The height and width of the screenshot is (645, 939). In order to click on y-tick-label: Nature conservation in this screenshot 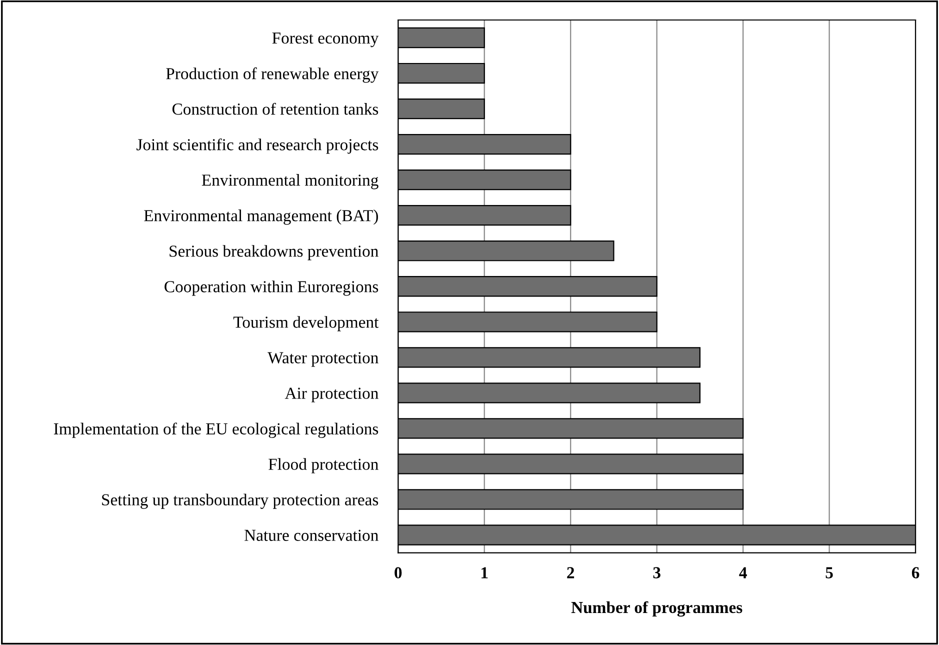, I will do `click(311, 535)`.